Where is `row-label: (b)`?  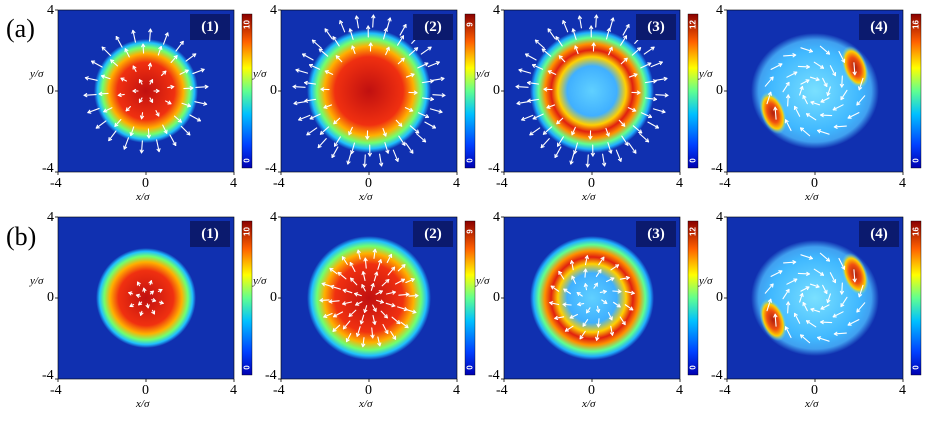
row-label: (b) is located at coordinates (21, 236).